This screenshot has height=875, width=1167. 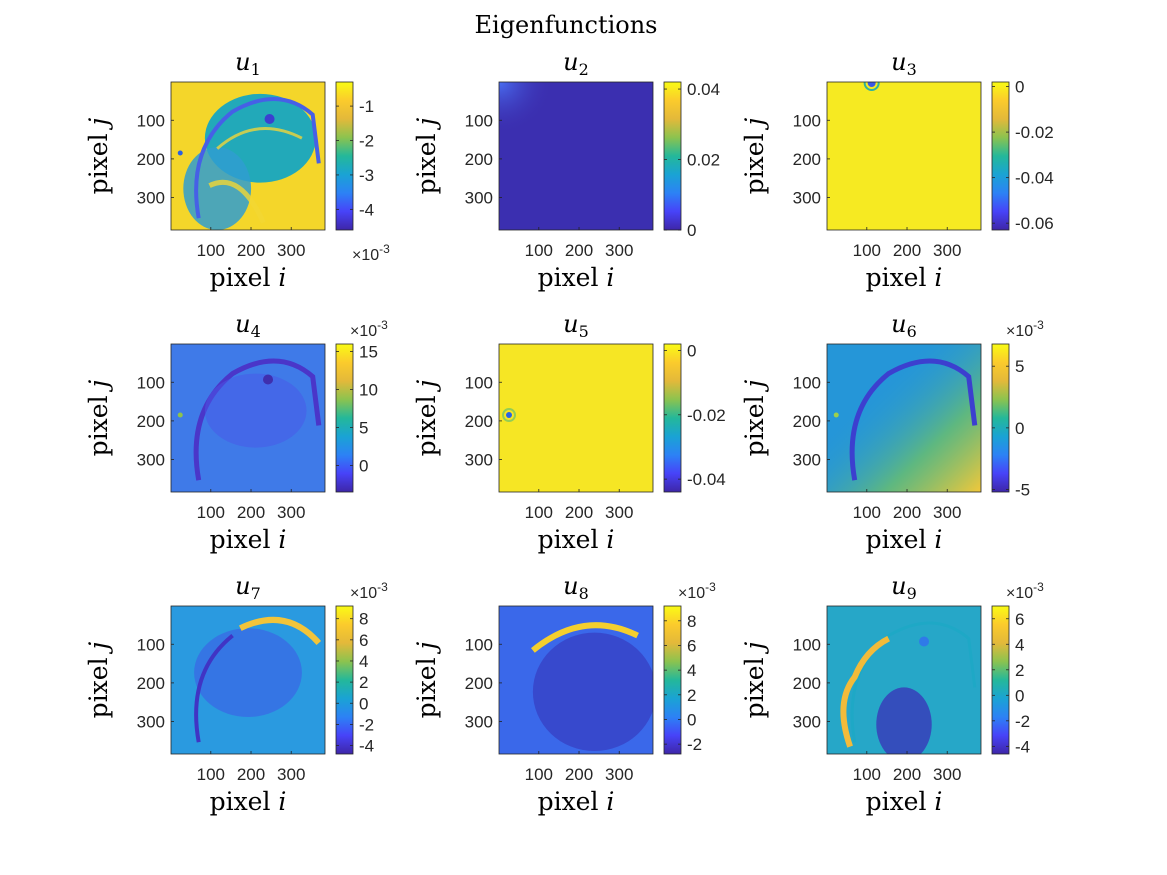 What do you see at coordinates (248, 63) in the screenshot?
I see `subplot-title: u1` at bounding box center [248, 63].